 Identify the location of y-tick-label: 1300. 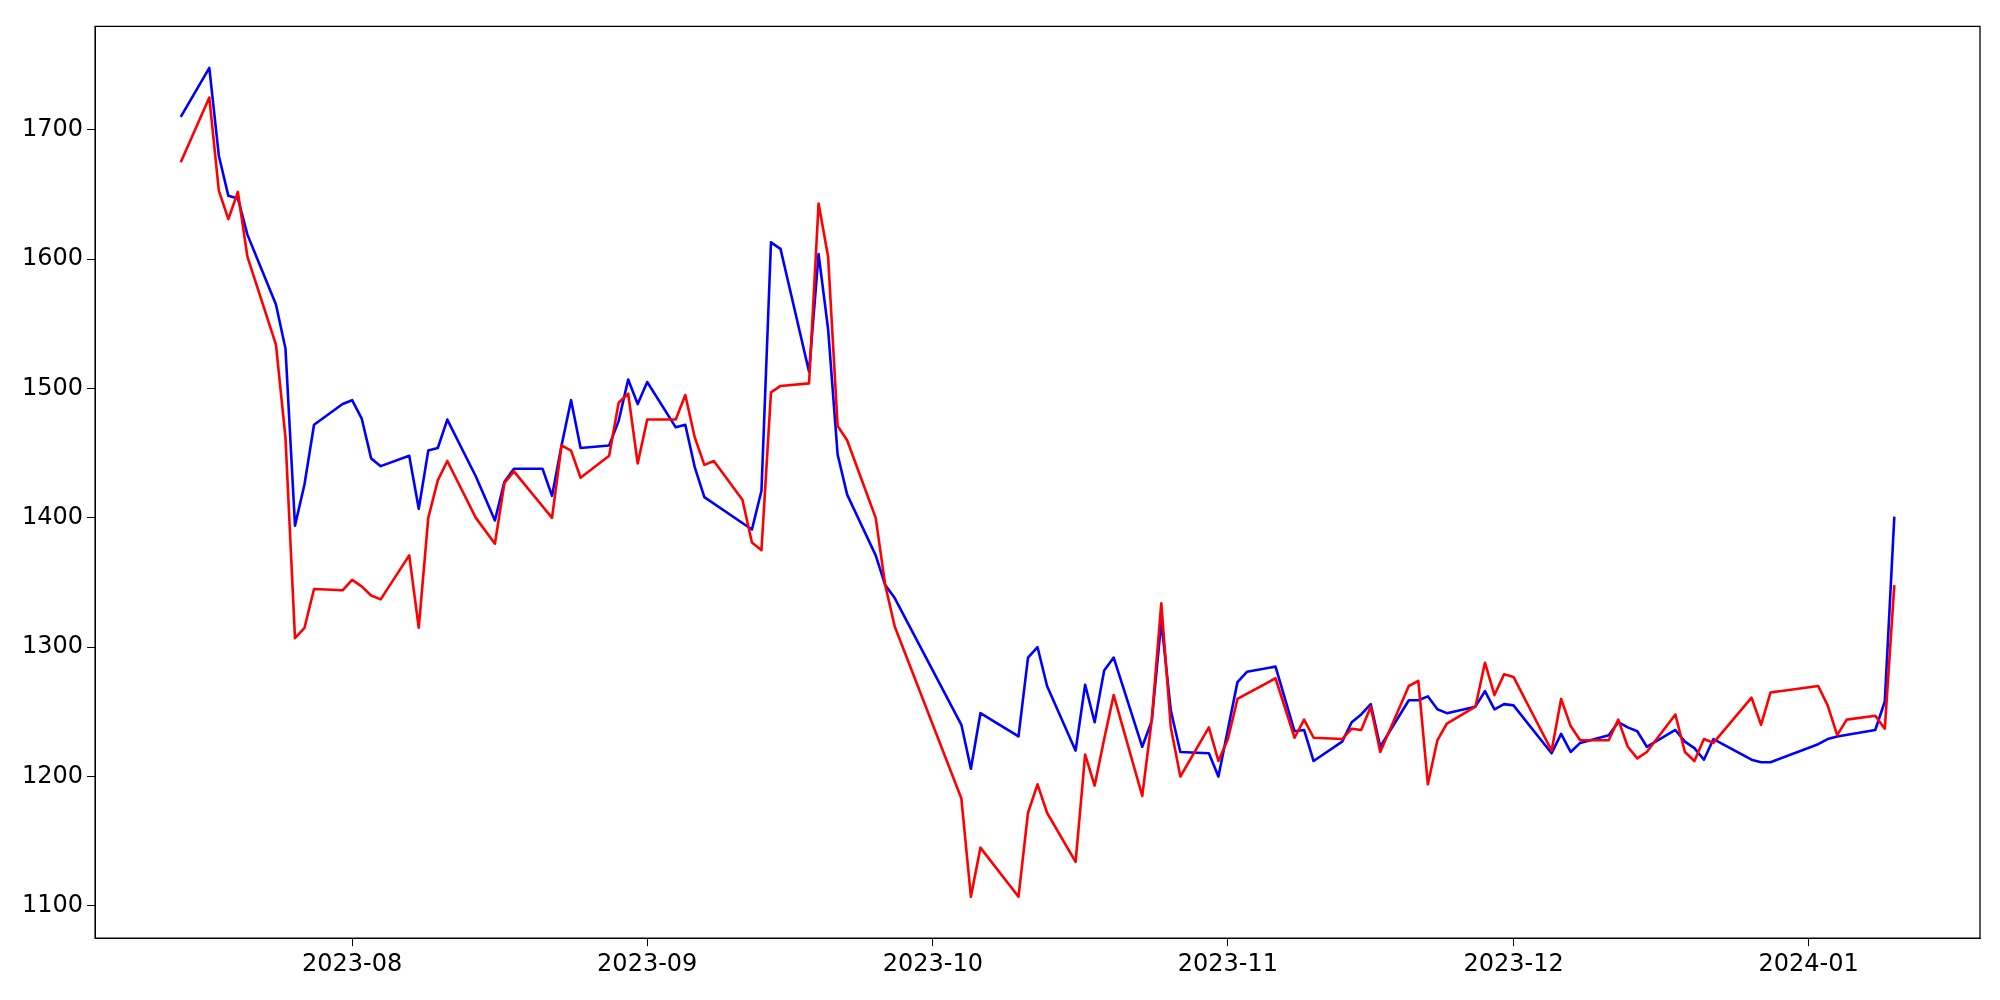
(53, 645).